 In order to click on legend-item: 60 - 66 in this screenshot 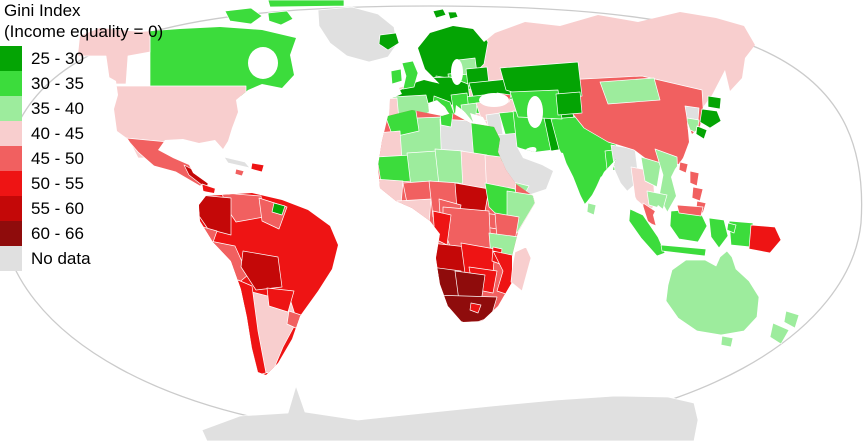, I will do `click(81, 233)`.